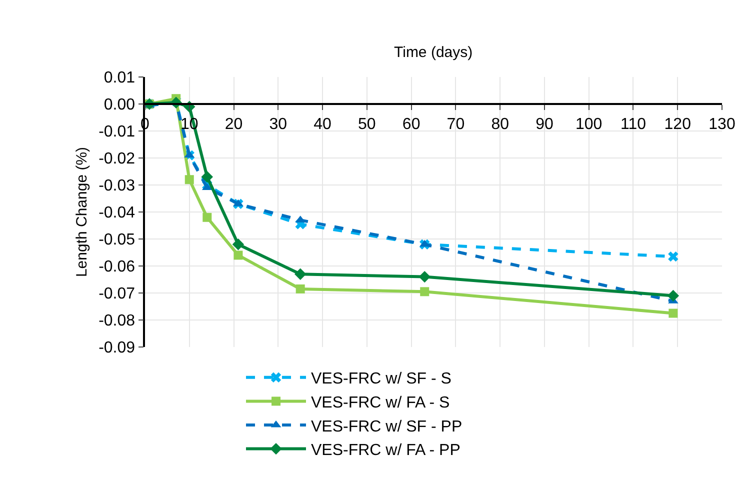 This screenshot has width=753, height=478. What do you see at coordinates (545, 124) in the screenshot?
I see `x-tick-label: 90` at bounding box center [545, 124].